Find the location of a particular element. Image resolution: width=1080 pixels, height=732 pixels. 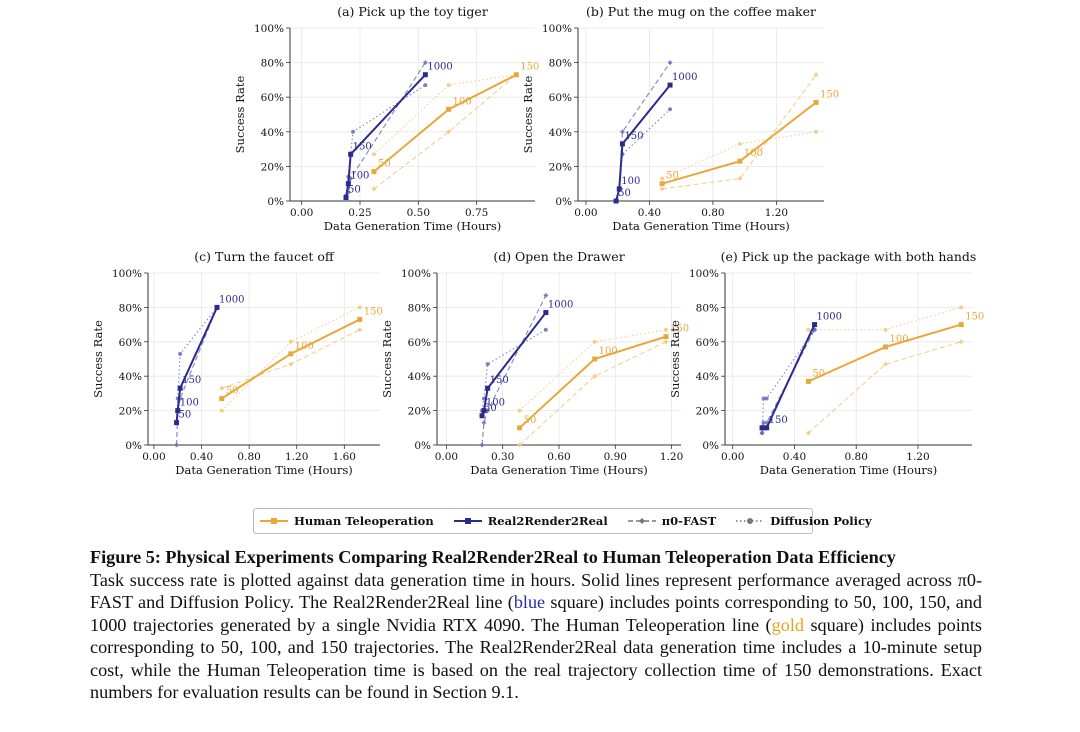

panel-title: (c) Turn the faucet off is located at coordinates (264, 256).